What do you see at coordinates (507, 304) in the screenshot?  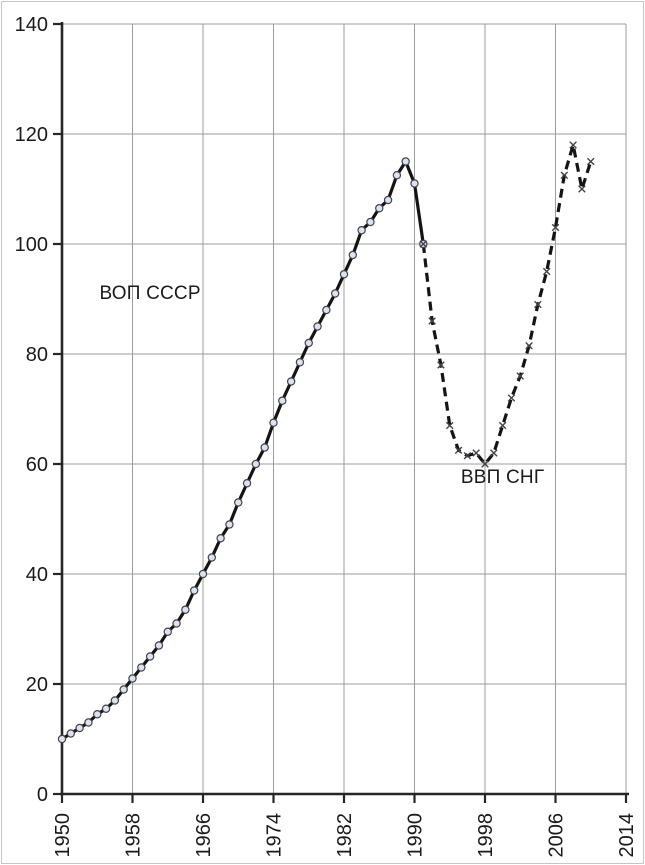 I see `cis-series-line` at bounding box center [507, 304].